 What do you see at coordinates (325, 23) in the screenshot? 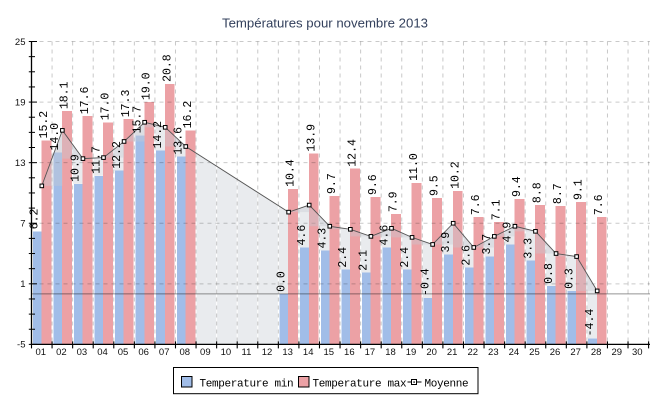
I see `svg-text:Températures pour novembre 201: Températures pour novembre 2013` at bounding box center [325, 23].